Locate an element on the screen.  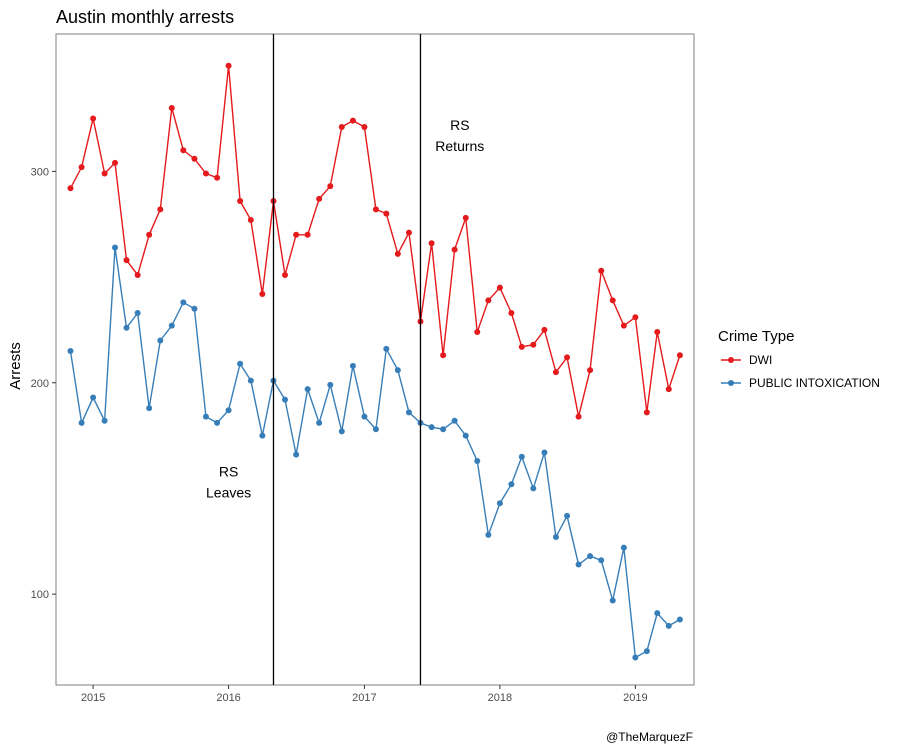
chart-title: Austin monthly arrests is located at coordinates (145, 17).